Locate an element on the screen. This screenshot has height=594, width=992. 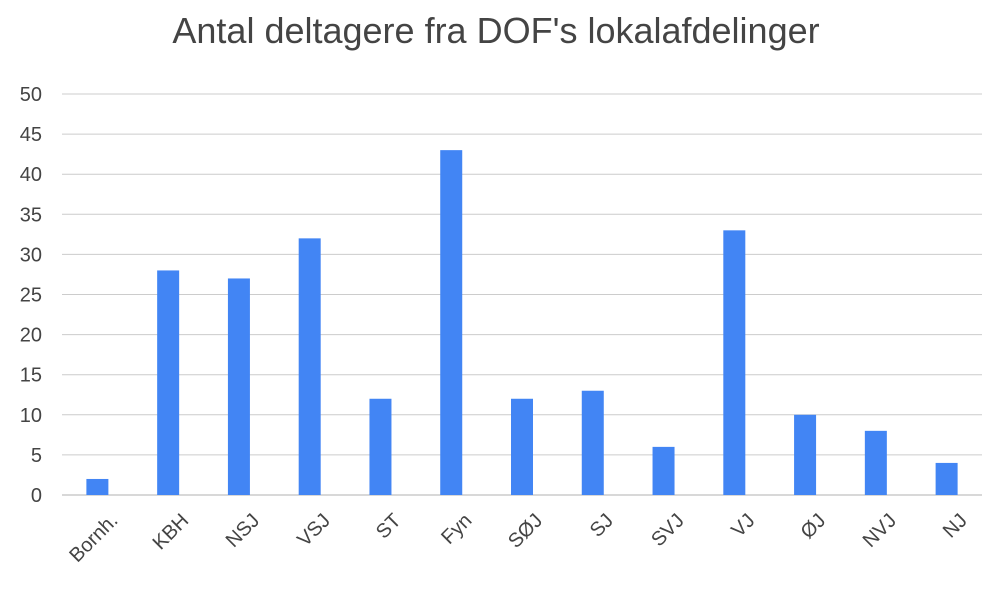
y-tick-label: 25 is located at coordinates (31, 296).